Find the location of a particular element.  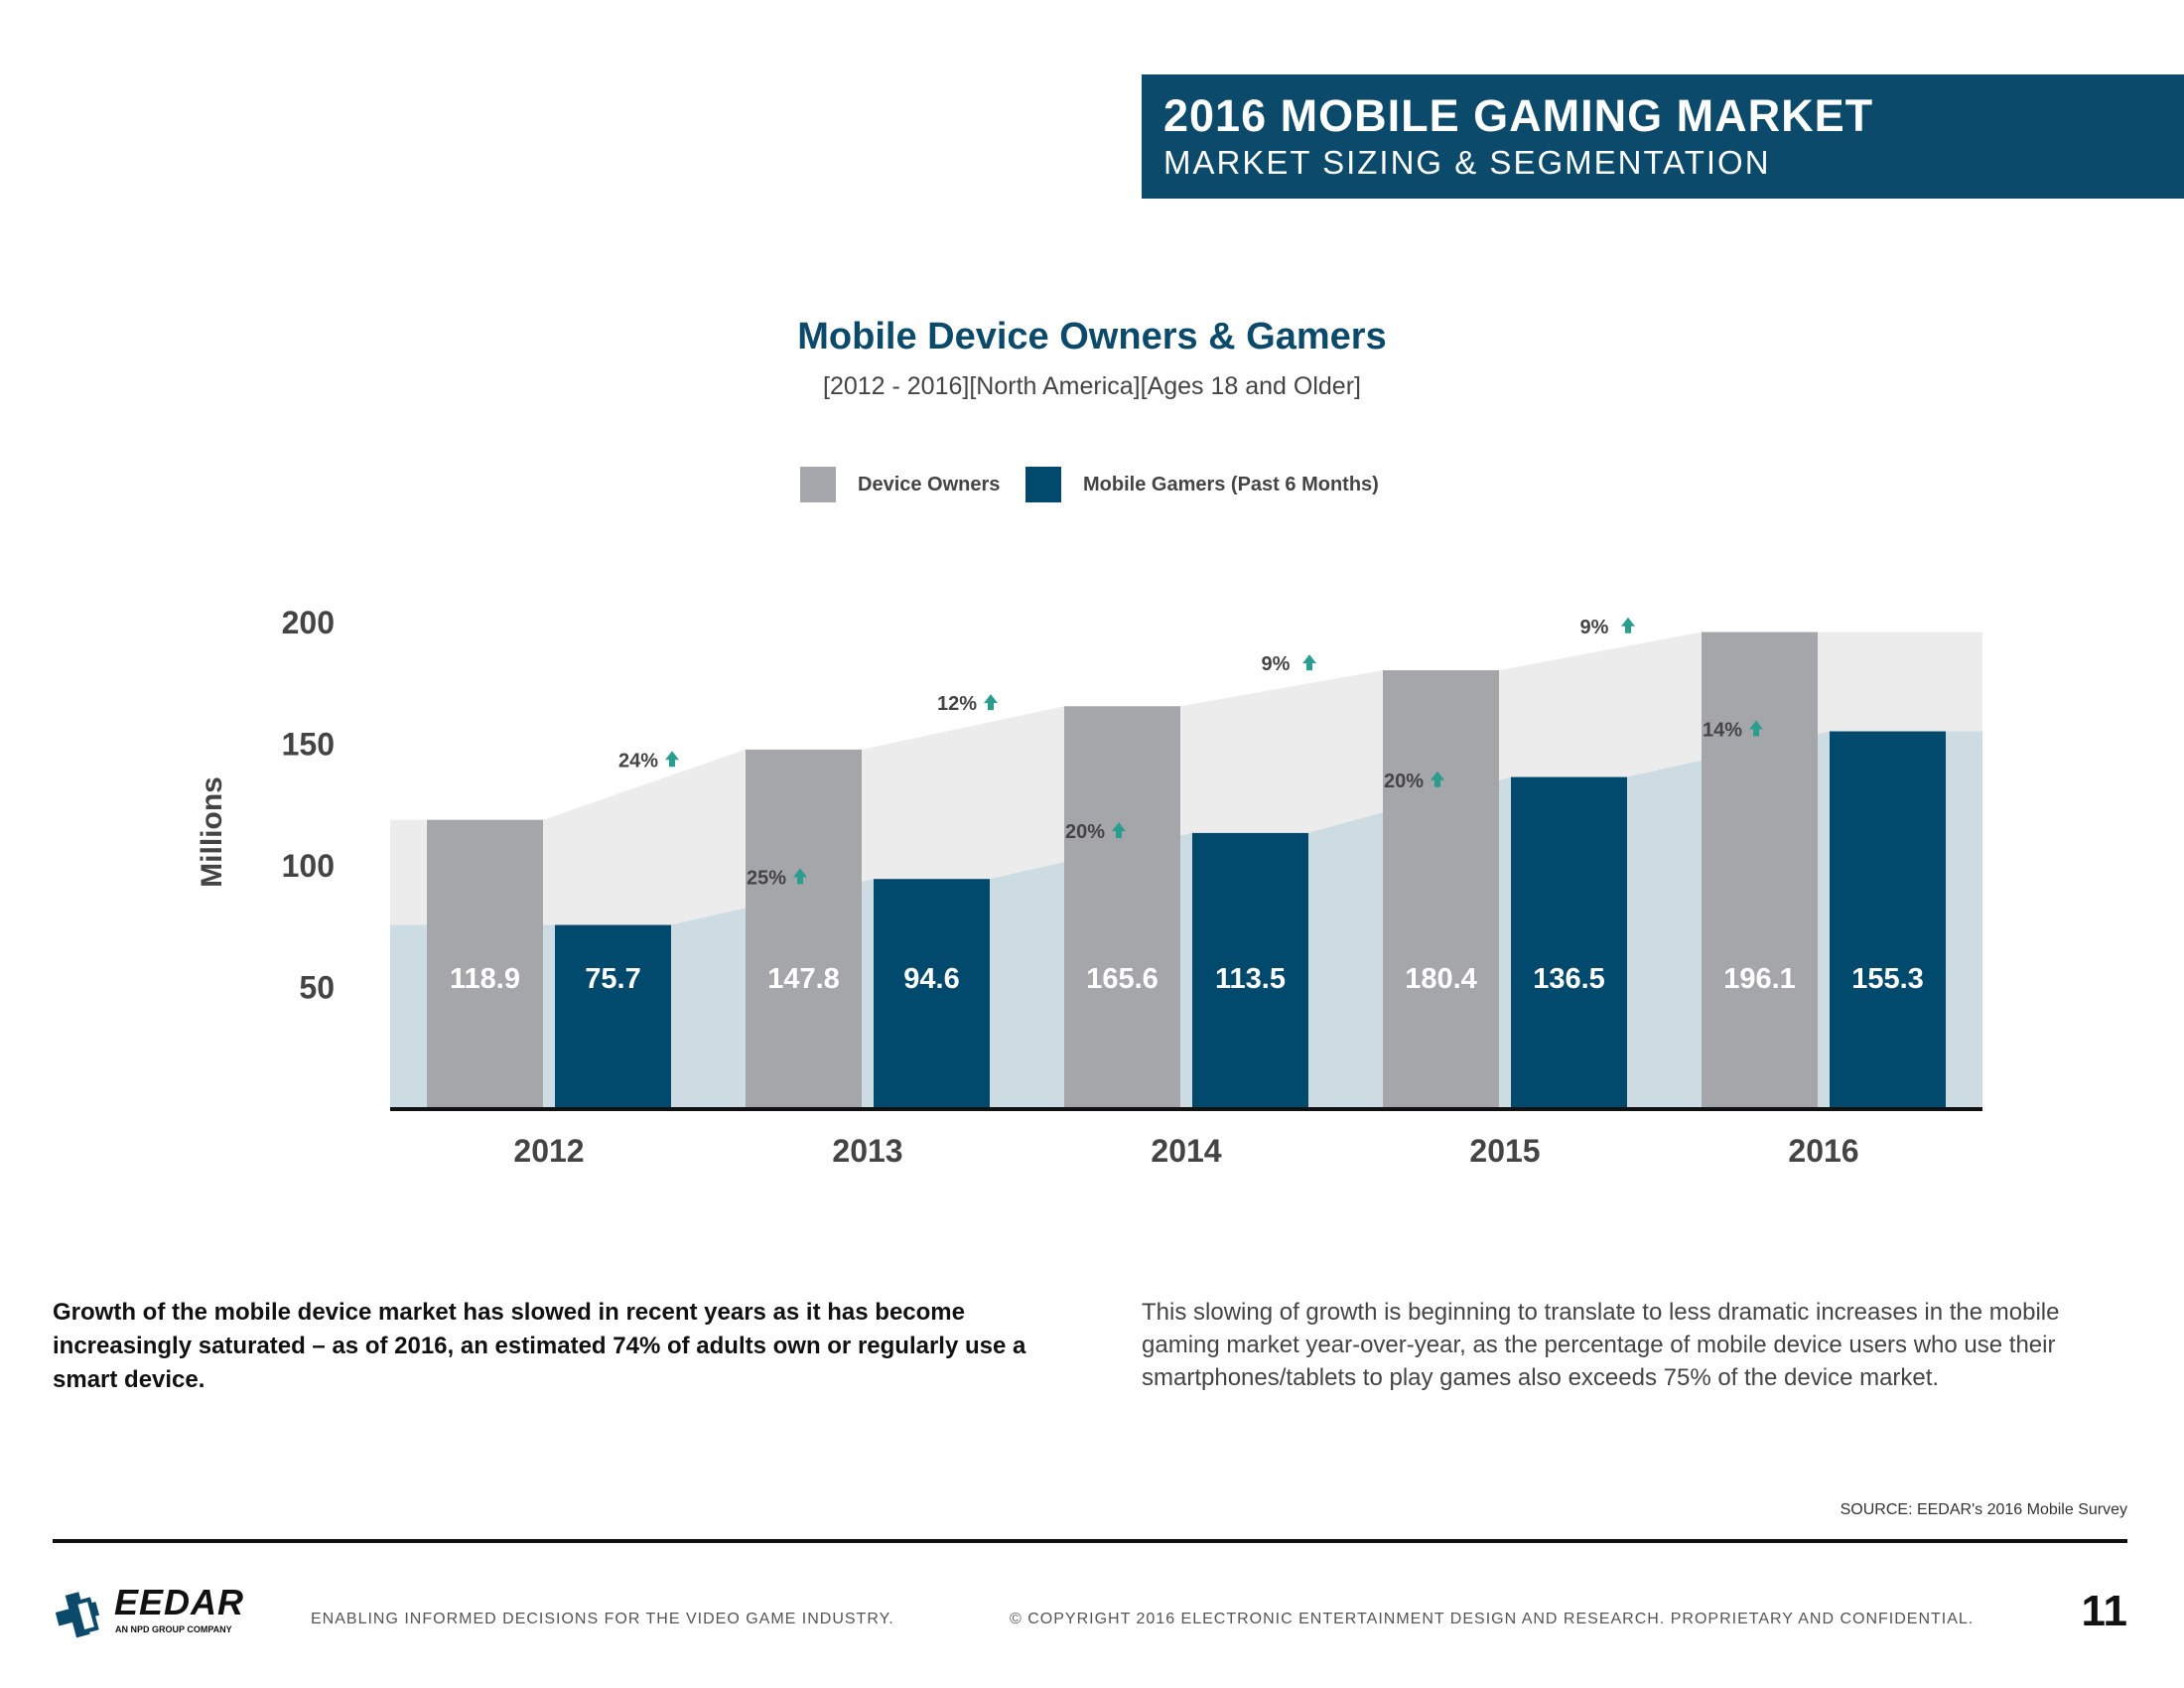

legend-mobile-gamers: Mobile Gamers (Past 6 Months) is located at coordinates (1202, 484).